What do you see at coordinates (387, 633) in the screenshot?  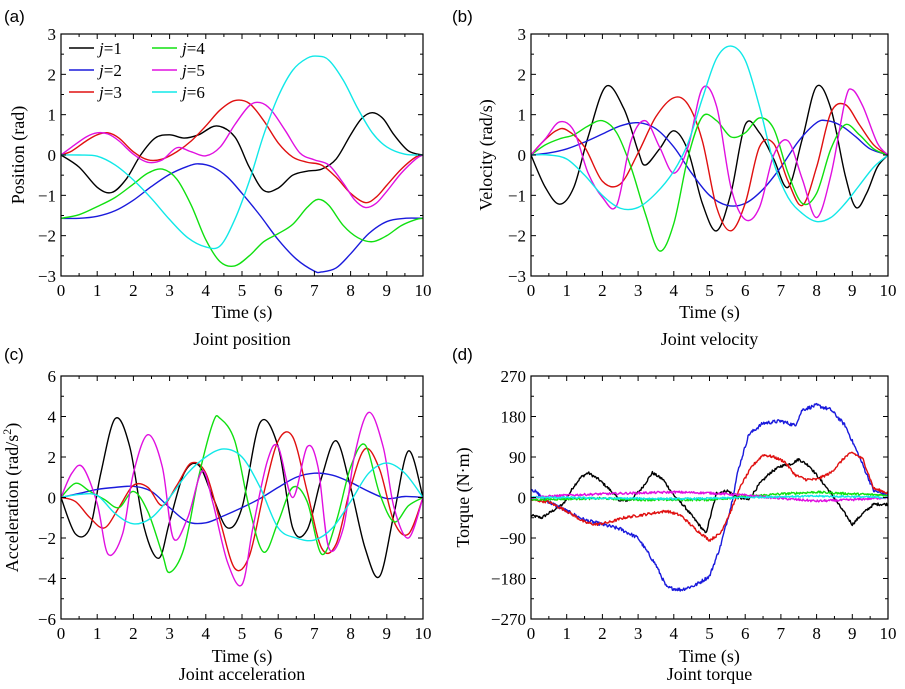 I see `x-tick-label: 9` at bounding box center [387, 633].